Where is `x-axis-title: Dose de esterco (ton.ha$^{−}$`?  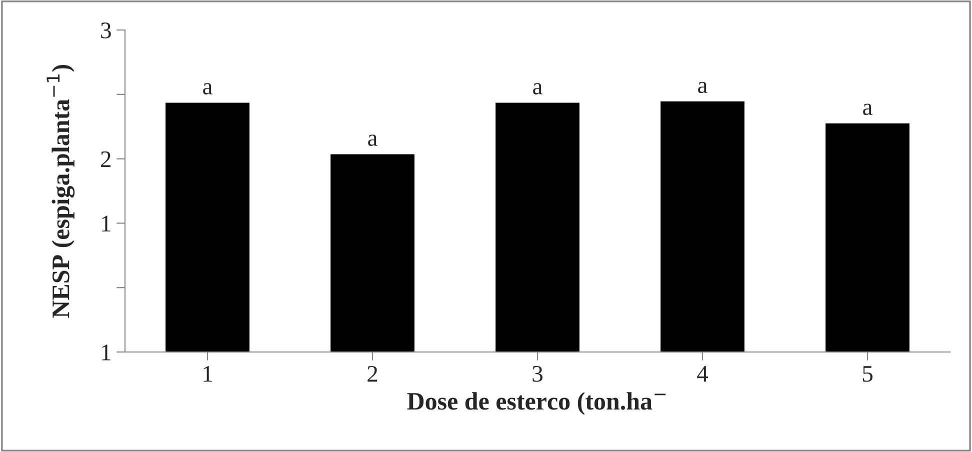 x-axis-title: Dose de esterco (ton.ha$^{−}$ is located at coordinates (536, 403).